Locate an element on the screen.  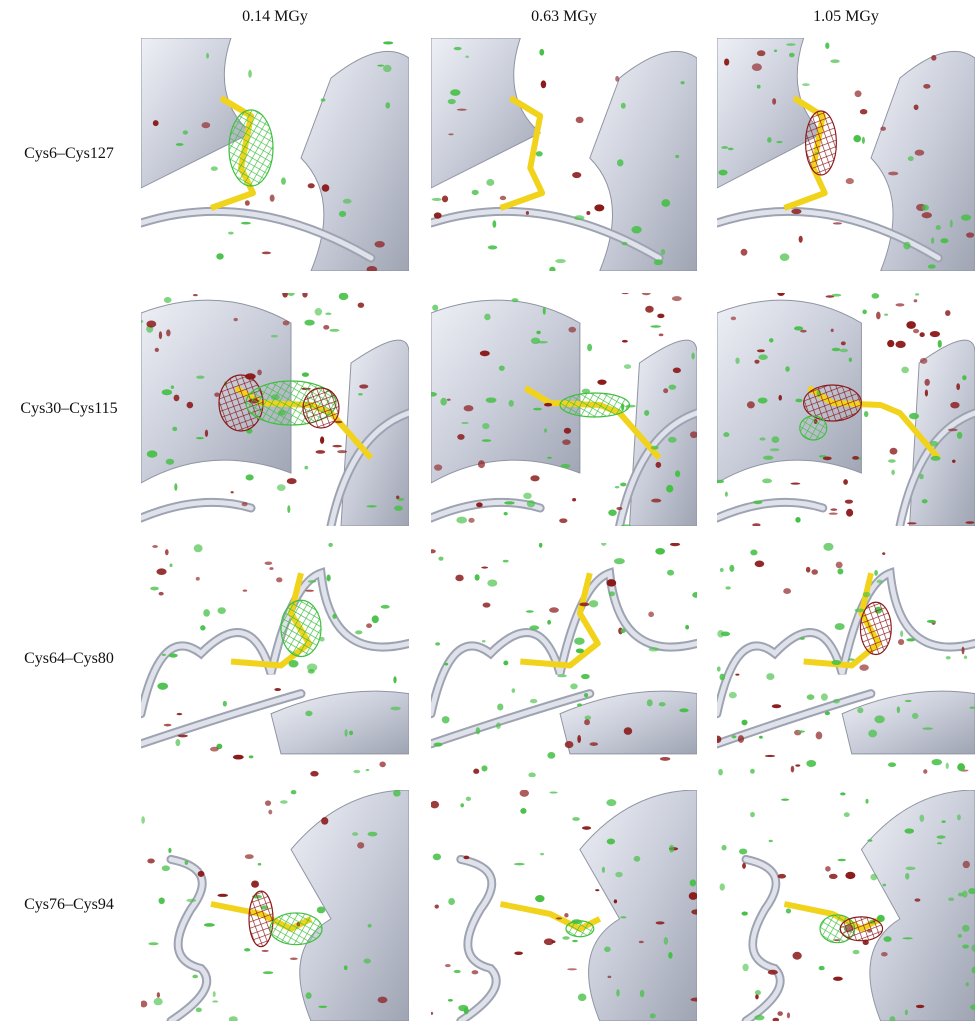
disulfide-stick is located at coordinates (560, 620).